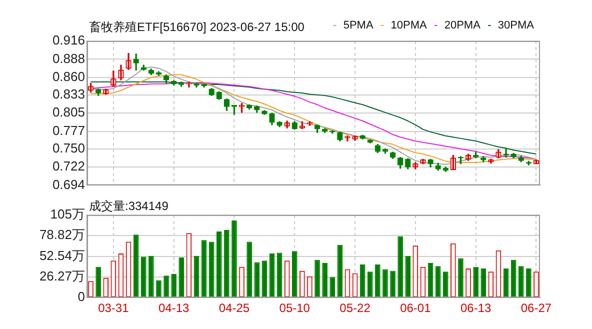  What do you see at coordinates (294, 308) in the screenshot?
I see `x-tick-label: 05-10` at bounding box center [294, 308].